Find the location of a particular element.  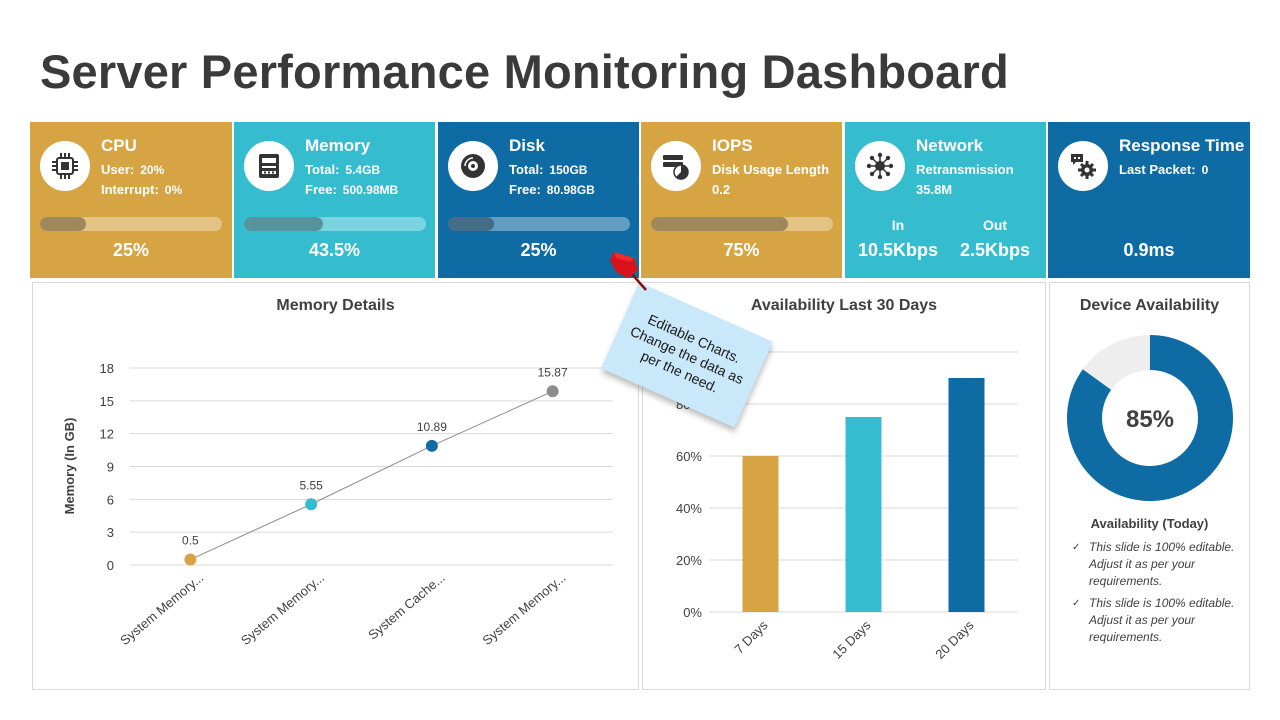

iops-percent: 75% is located at coordinates (741, 250).